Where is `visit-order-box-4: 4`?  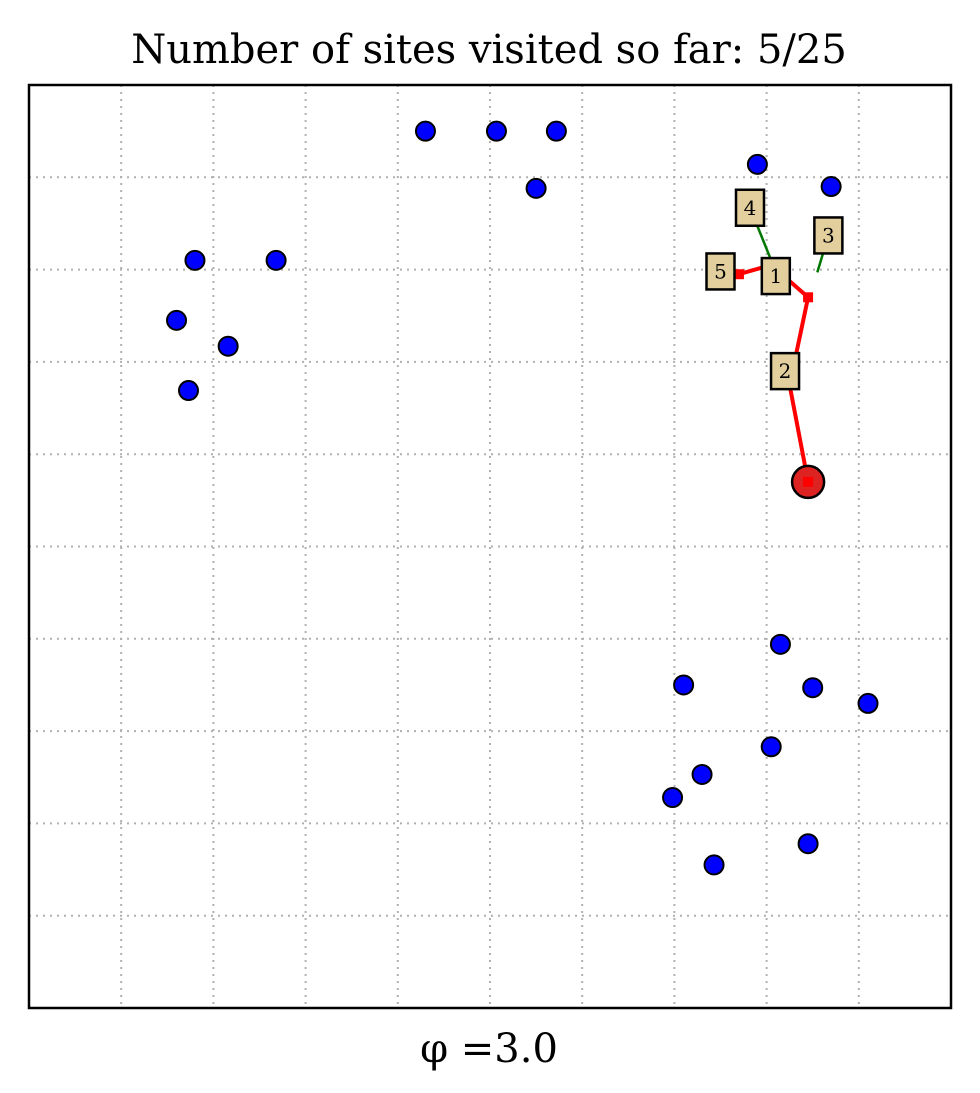
visit-order-box-4: 4 is located at coordinates (750, 208).